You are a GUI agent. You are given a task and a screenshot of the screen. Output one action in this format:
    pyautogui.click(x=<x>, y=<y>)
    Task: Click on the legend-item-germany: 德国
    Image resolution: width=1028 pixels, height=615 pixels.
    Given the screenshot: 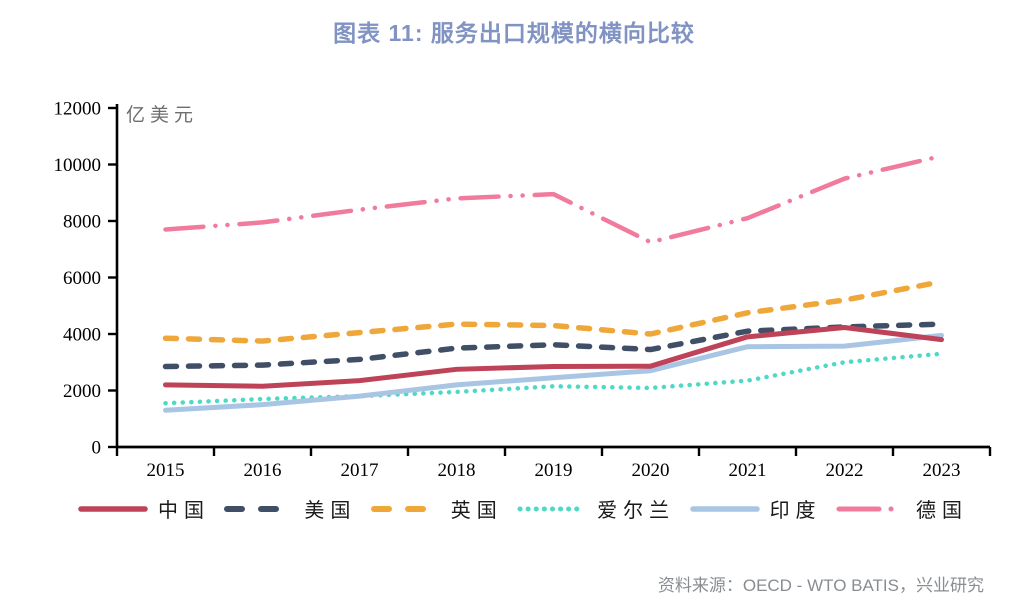 What is the action you would take?
    pyautogui.click(x=902, y=508)
    